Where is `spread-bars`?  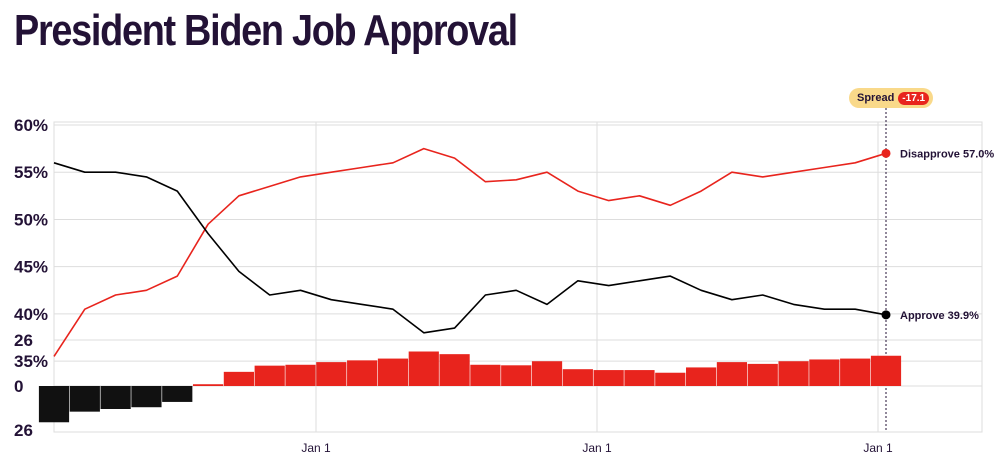 spread-bars is located at coordinates (470, 387).